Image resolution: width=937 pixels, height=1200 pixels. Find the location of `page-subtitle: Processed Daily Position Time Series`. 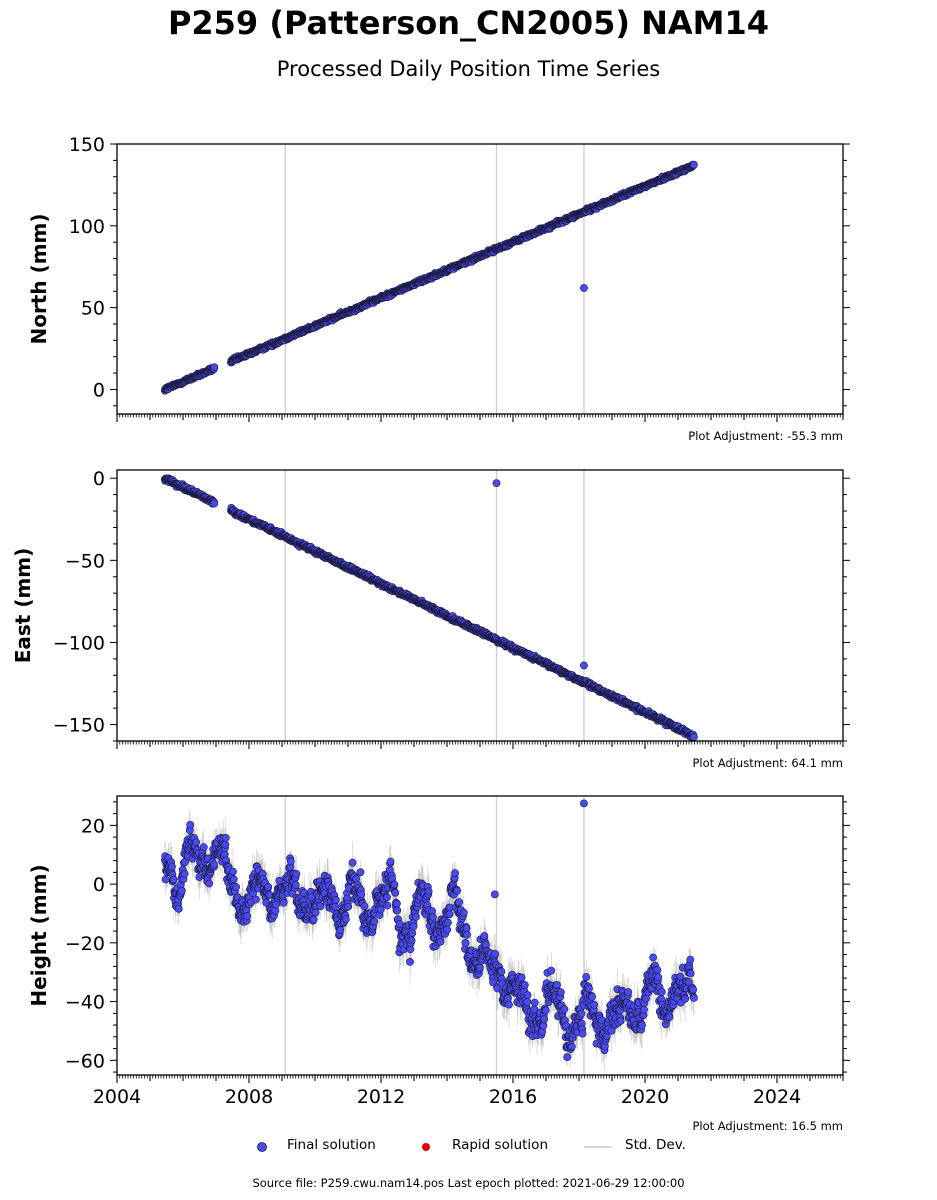

page-subtitle: Processed Daily Position Time Series is located at coordinates (468, 69).